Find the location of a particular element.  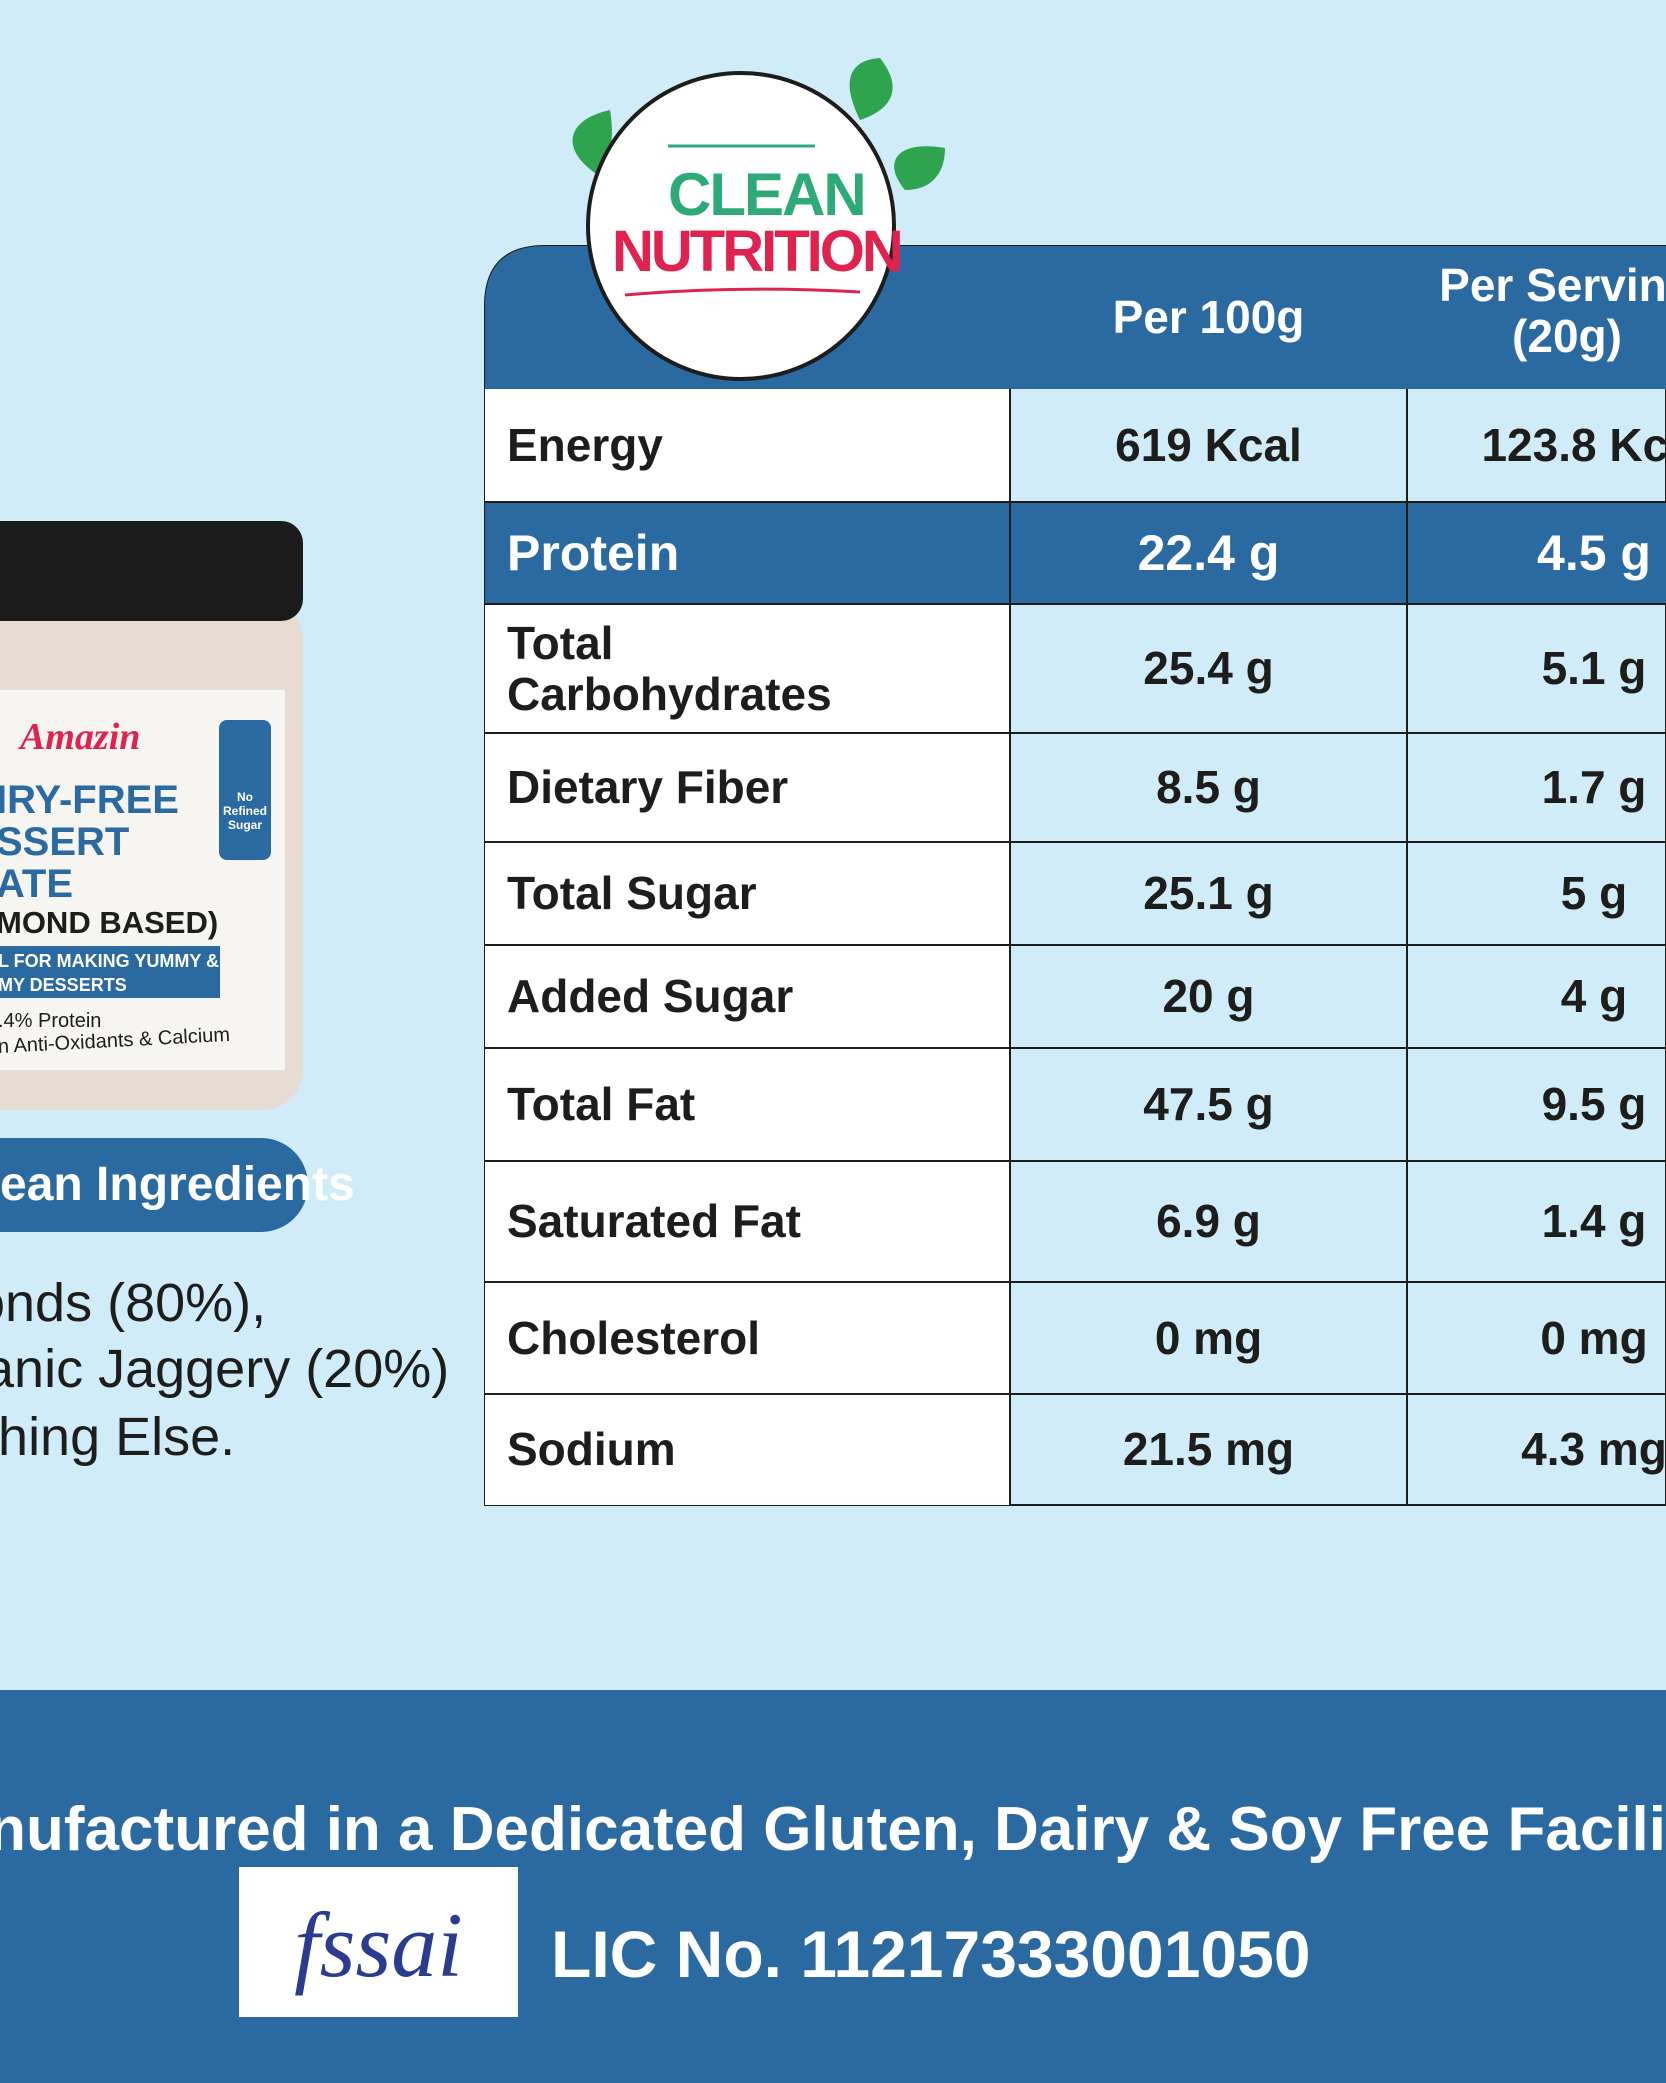

per-100g-value-text: 25.1 g is located at coordinates (1208, 893).